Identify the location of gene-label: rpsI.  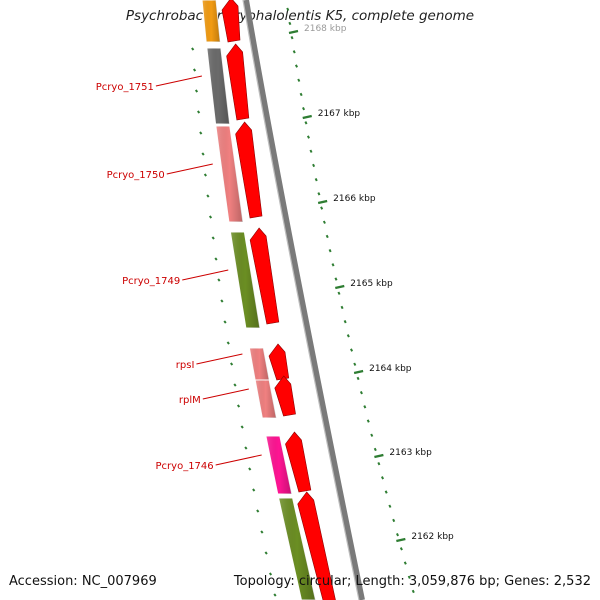
(185, 365).